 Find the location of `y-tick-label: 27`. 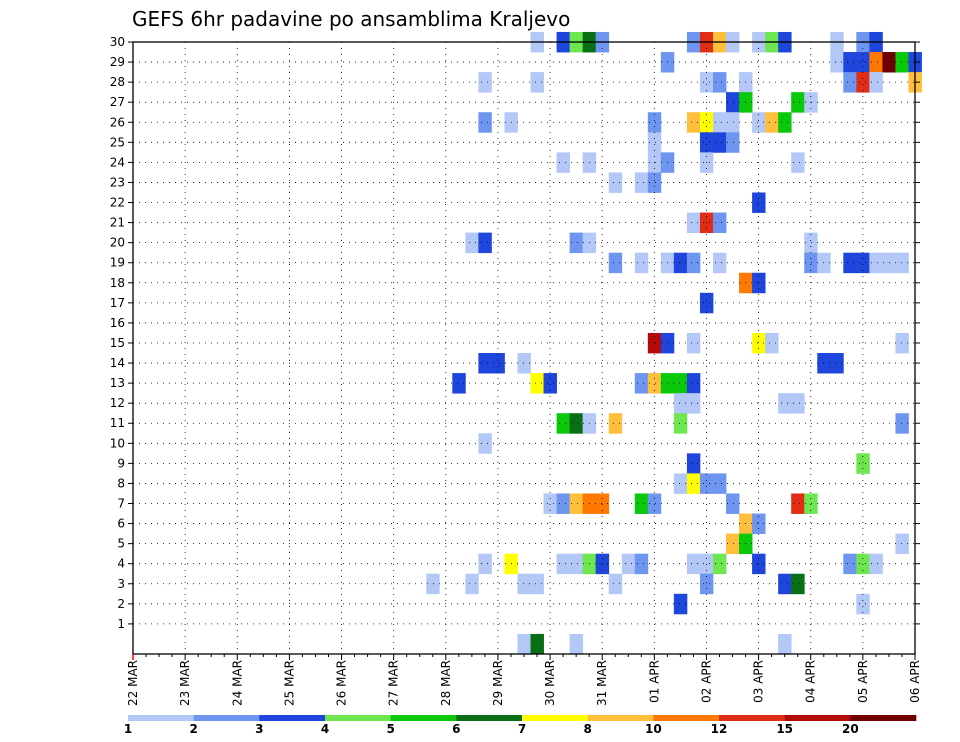

y-tick-label: 27 is located at coordinates (117, 102).